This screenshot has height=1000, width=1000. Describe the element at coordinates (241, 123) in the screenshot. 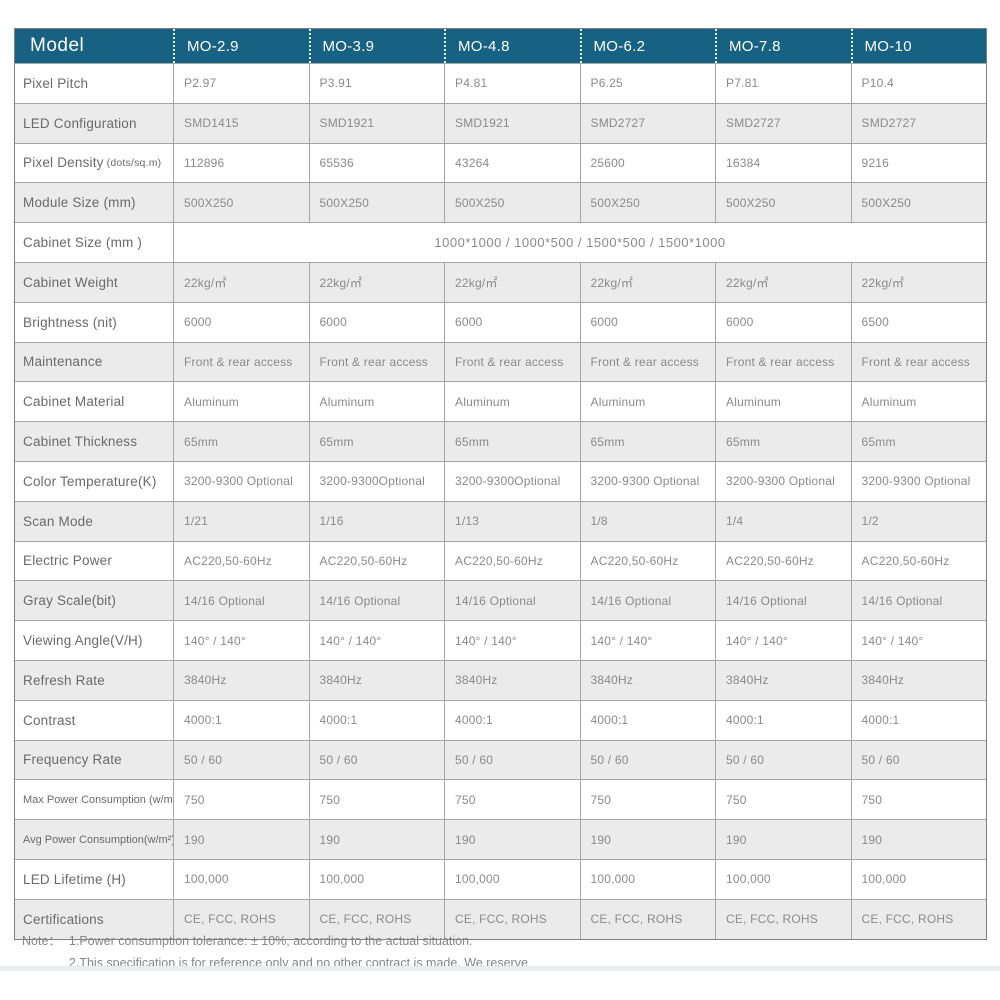

I see `value-cell: SMD1415` at that location.